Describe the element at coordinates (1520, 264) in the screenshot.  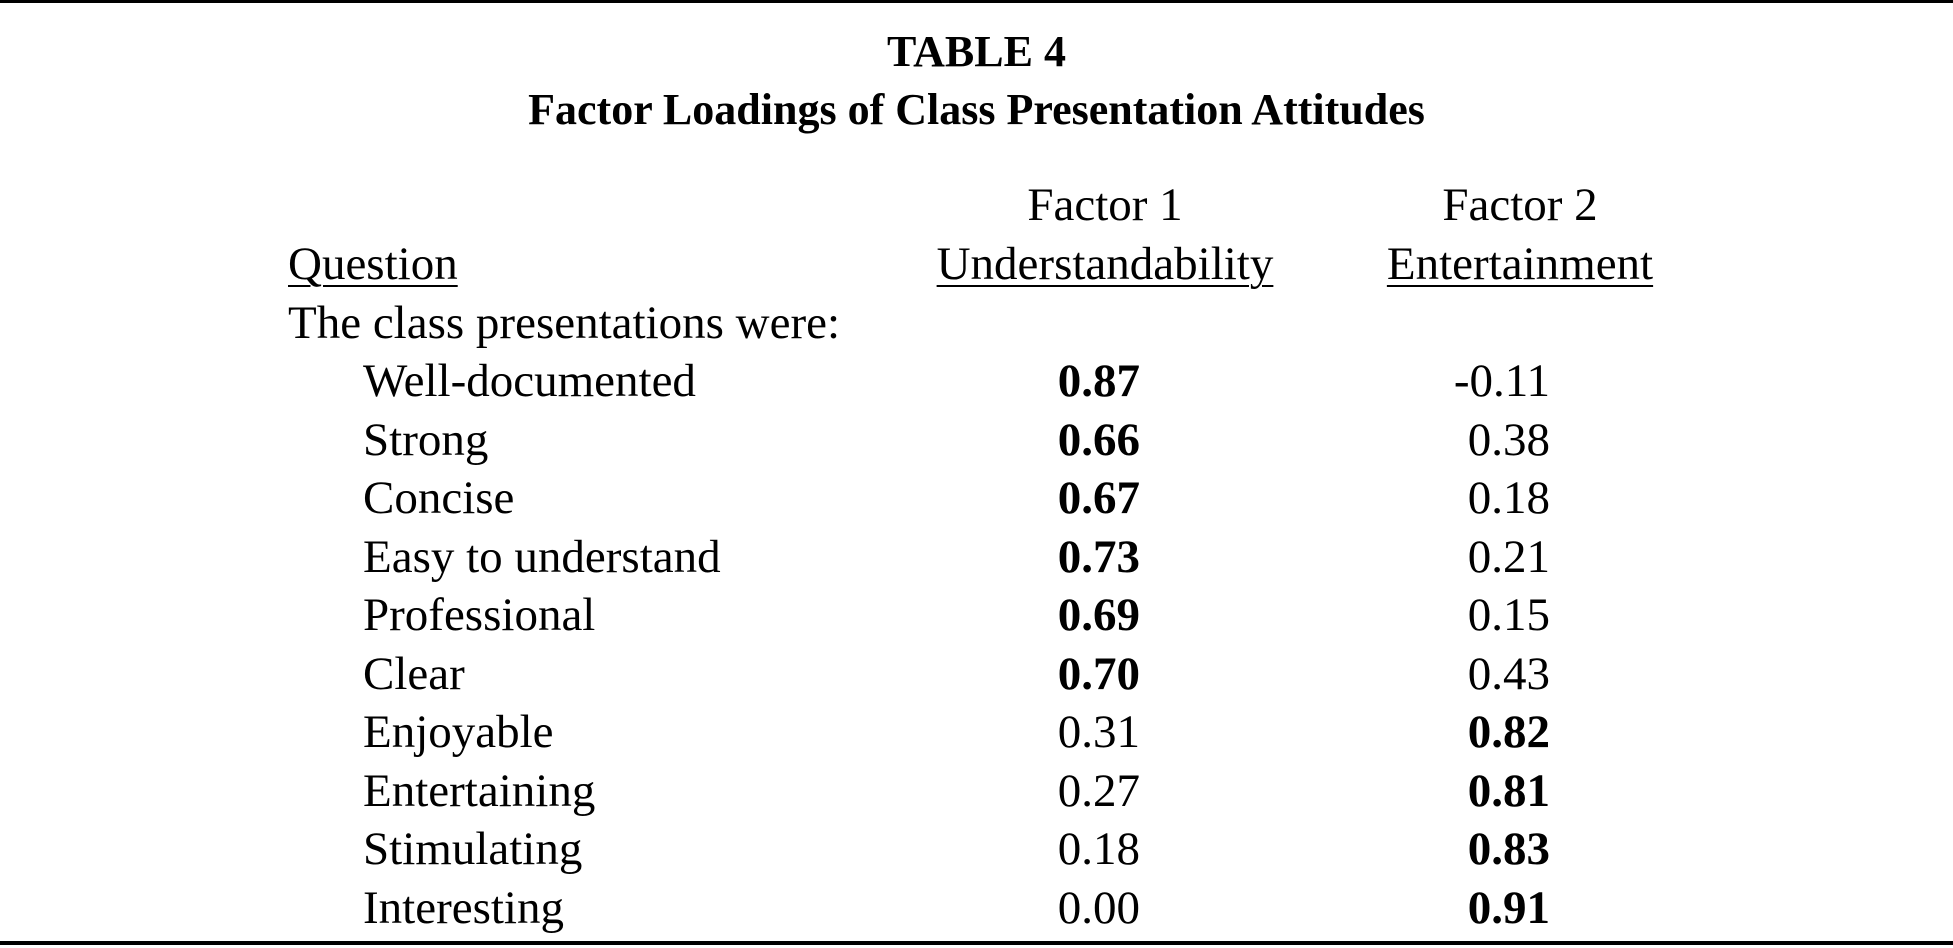
I see `factor2-header-line2: Entertainment` at that location.